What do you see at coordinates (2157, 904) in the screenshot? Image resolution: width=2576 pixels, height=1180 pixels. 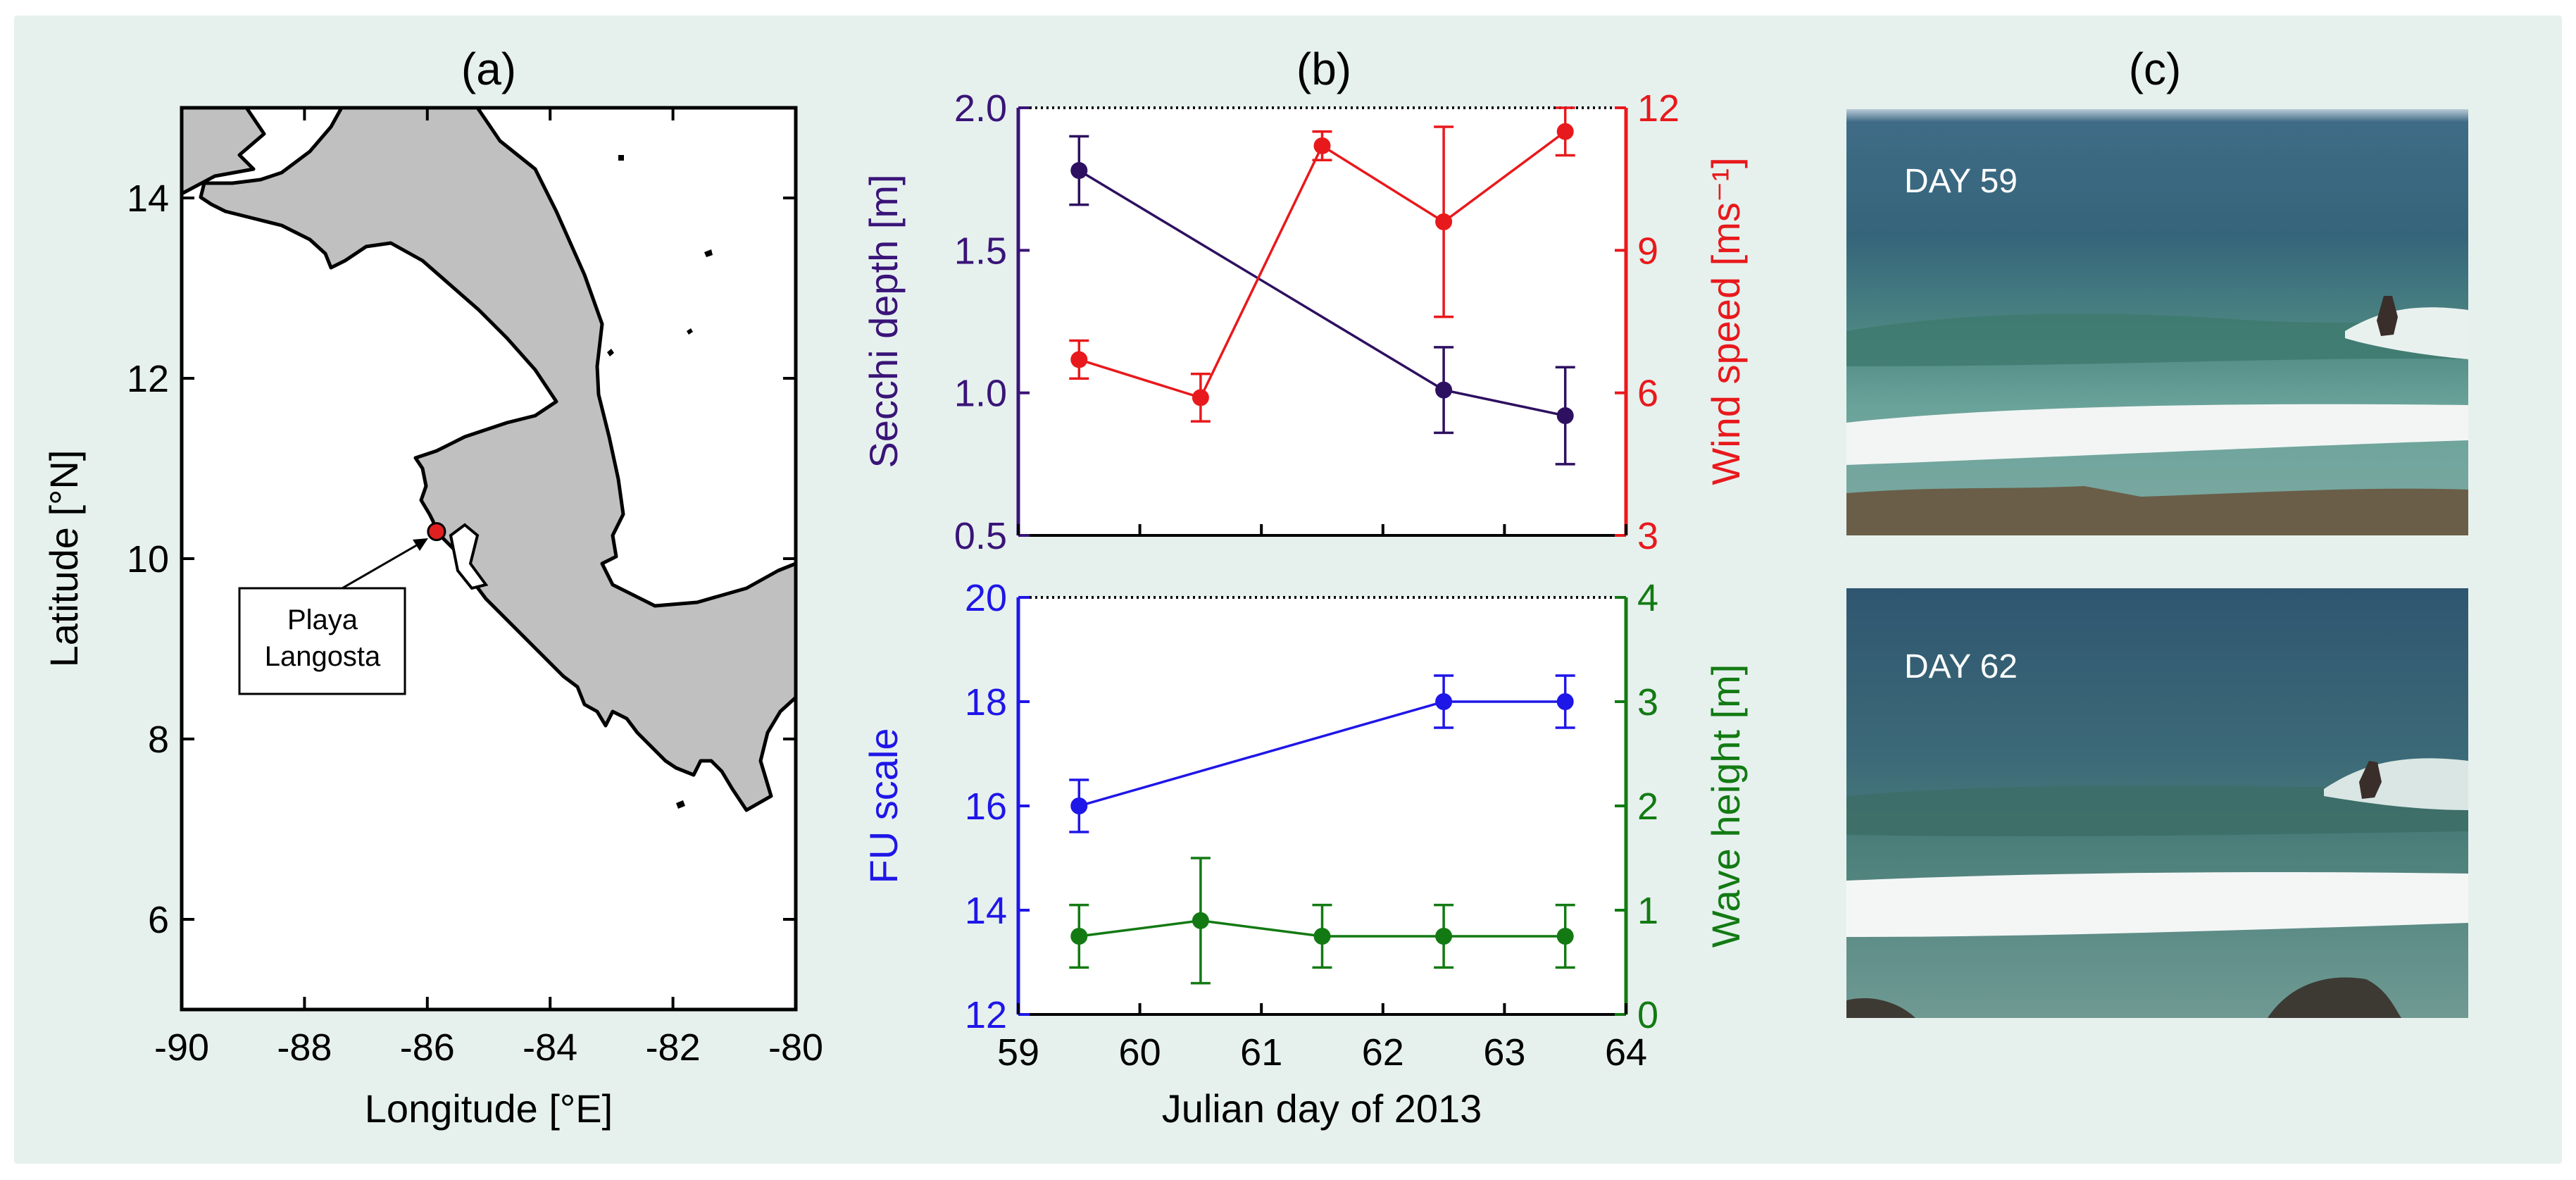 I see `photo-2-whitewater` at bounding box center [2157, 904].